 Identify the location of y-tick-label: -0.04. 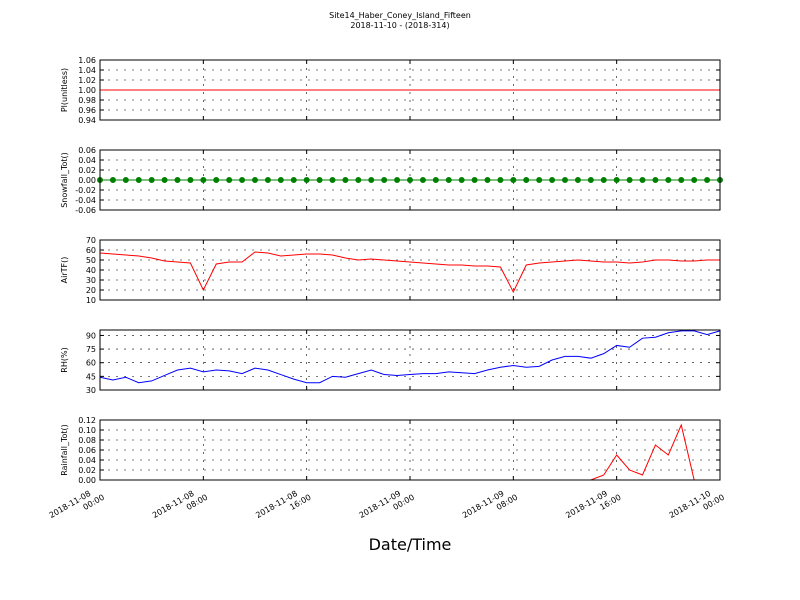
(85, 200).